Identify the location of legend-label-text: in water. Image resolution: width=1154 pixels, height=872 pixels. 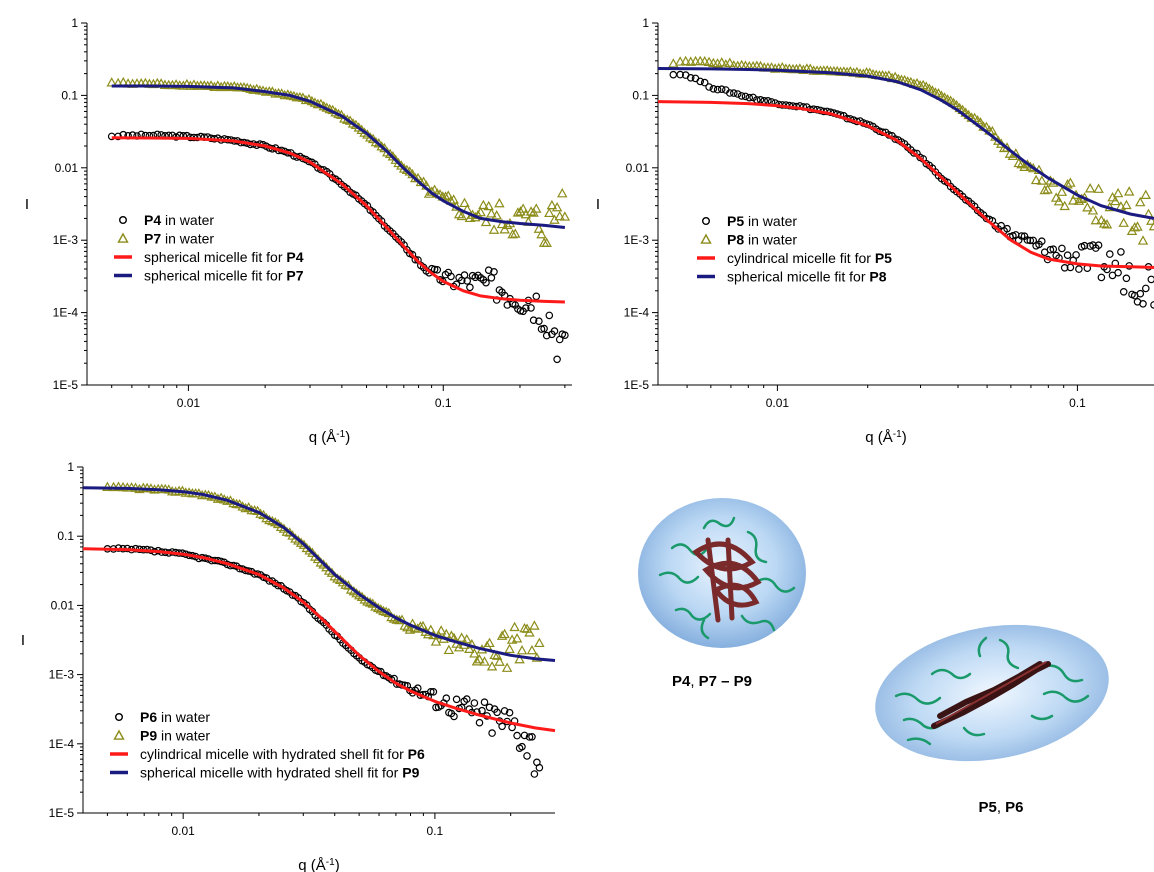
(183, 736).